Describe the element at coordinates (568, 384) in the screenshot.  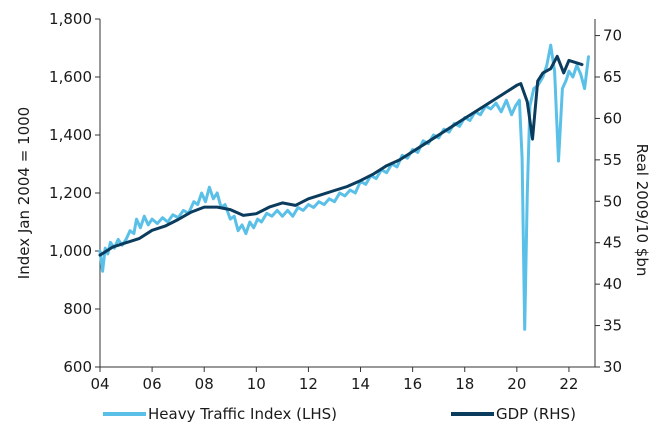
I see `x-tick-label: 22` at that location.